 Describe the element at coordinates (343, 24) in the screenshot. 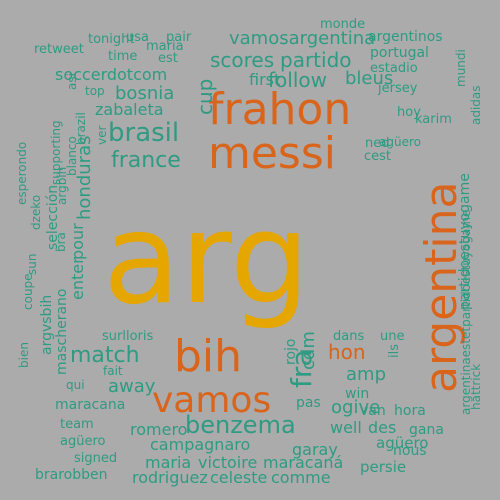

I see `word-monde: monde` at that location.